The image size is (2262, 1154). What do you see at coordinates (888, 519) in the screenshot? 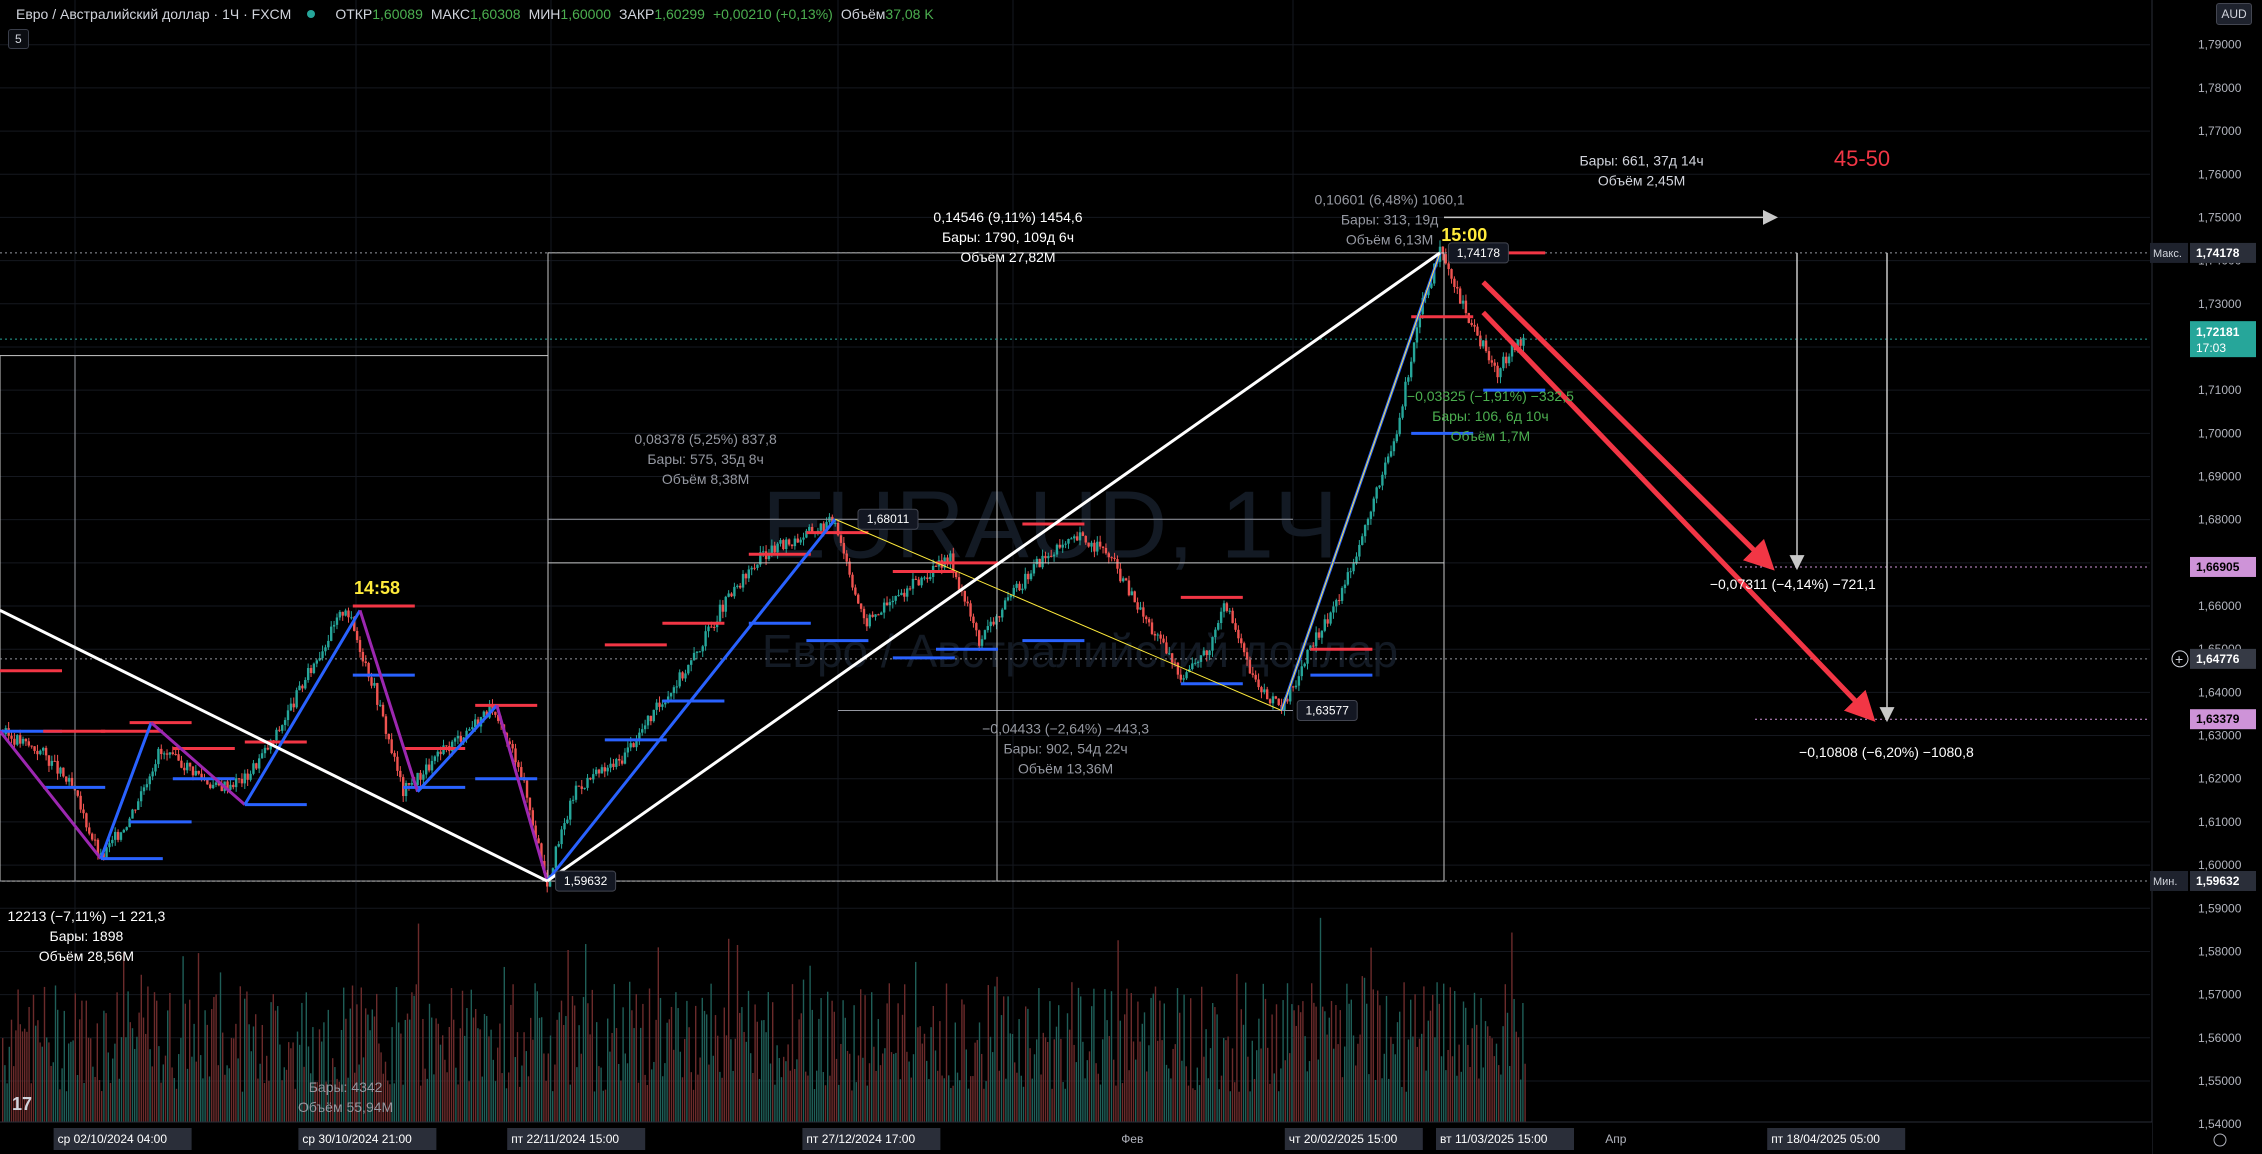
I see `price-label-box` at bounding box center [888, 519].